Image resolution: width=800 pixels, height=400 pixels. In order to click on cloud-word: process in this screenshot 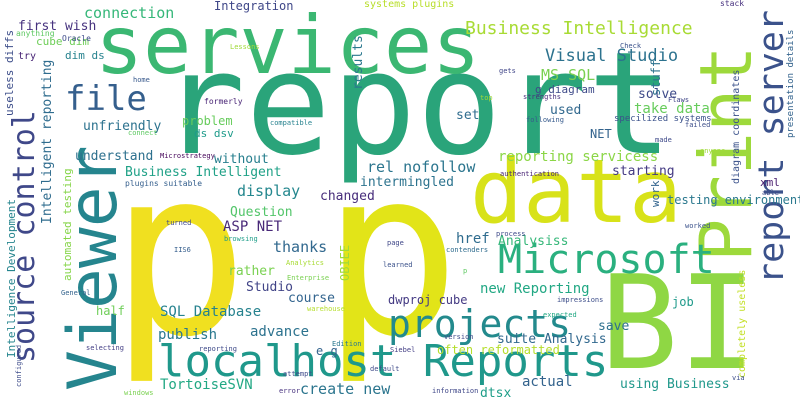, I will do `click(511, 234)`.